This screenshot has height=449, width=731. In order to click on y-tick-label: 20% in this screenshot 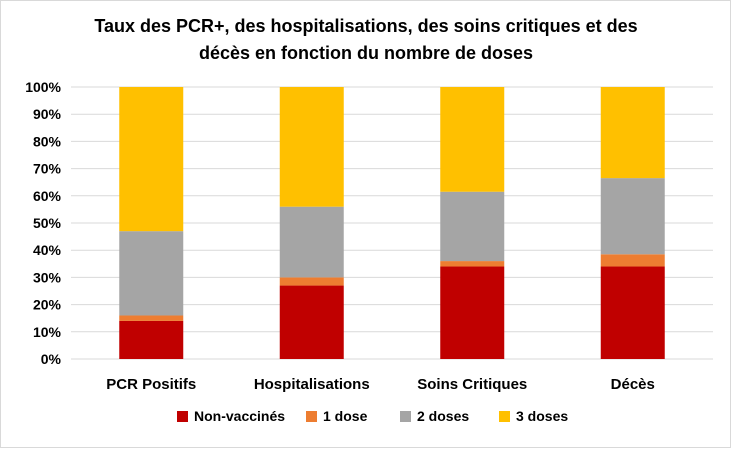, I will do `click(47, 305)`.